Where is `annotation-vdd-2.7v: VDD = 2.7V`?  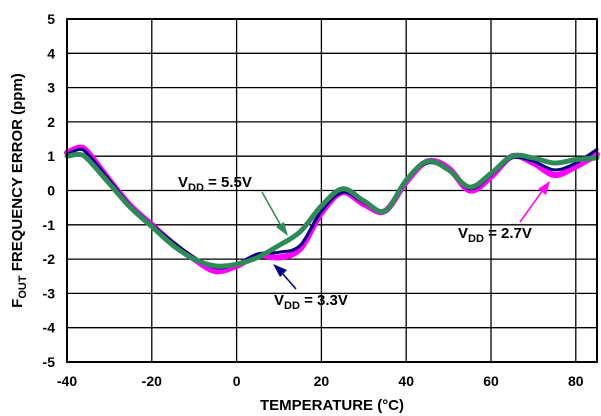 annotation-vdd-2.7v: VDD = 2.7V is located at coordinates (504, 213).